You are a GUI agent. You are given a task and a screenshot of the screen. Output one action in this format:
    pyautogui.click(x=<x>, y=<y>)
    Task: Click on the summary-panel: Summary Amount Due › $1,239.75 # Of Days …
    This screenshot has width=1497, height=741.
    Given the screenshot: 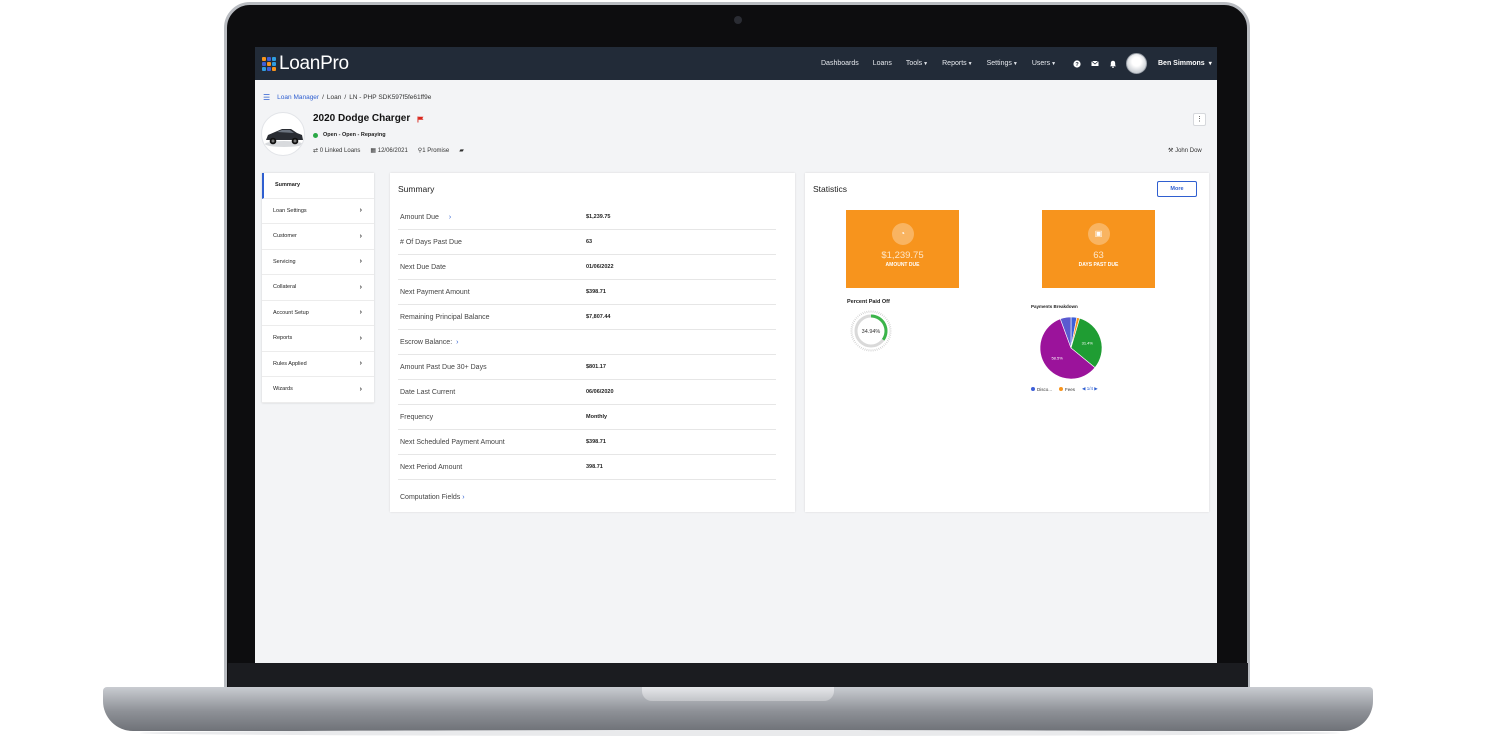 What is the action you would take?
    pyautogui.click(x=592, y=342)
    